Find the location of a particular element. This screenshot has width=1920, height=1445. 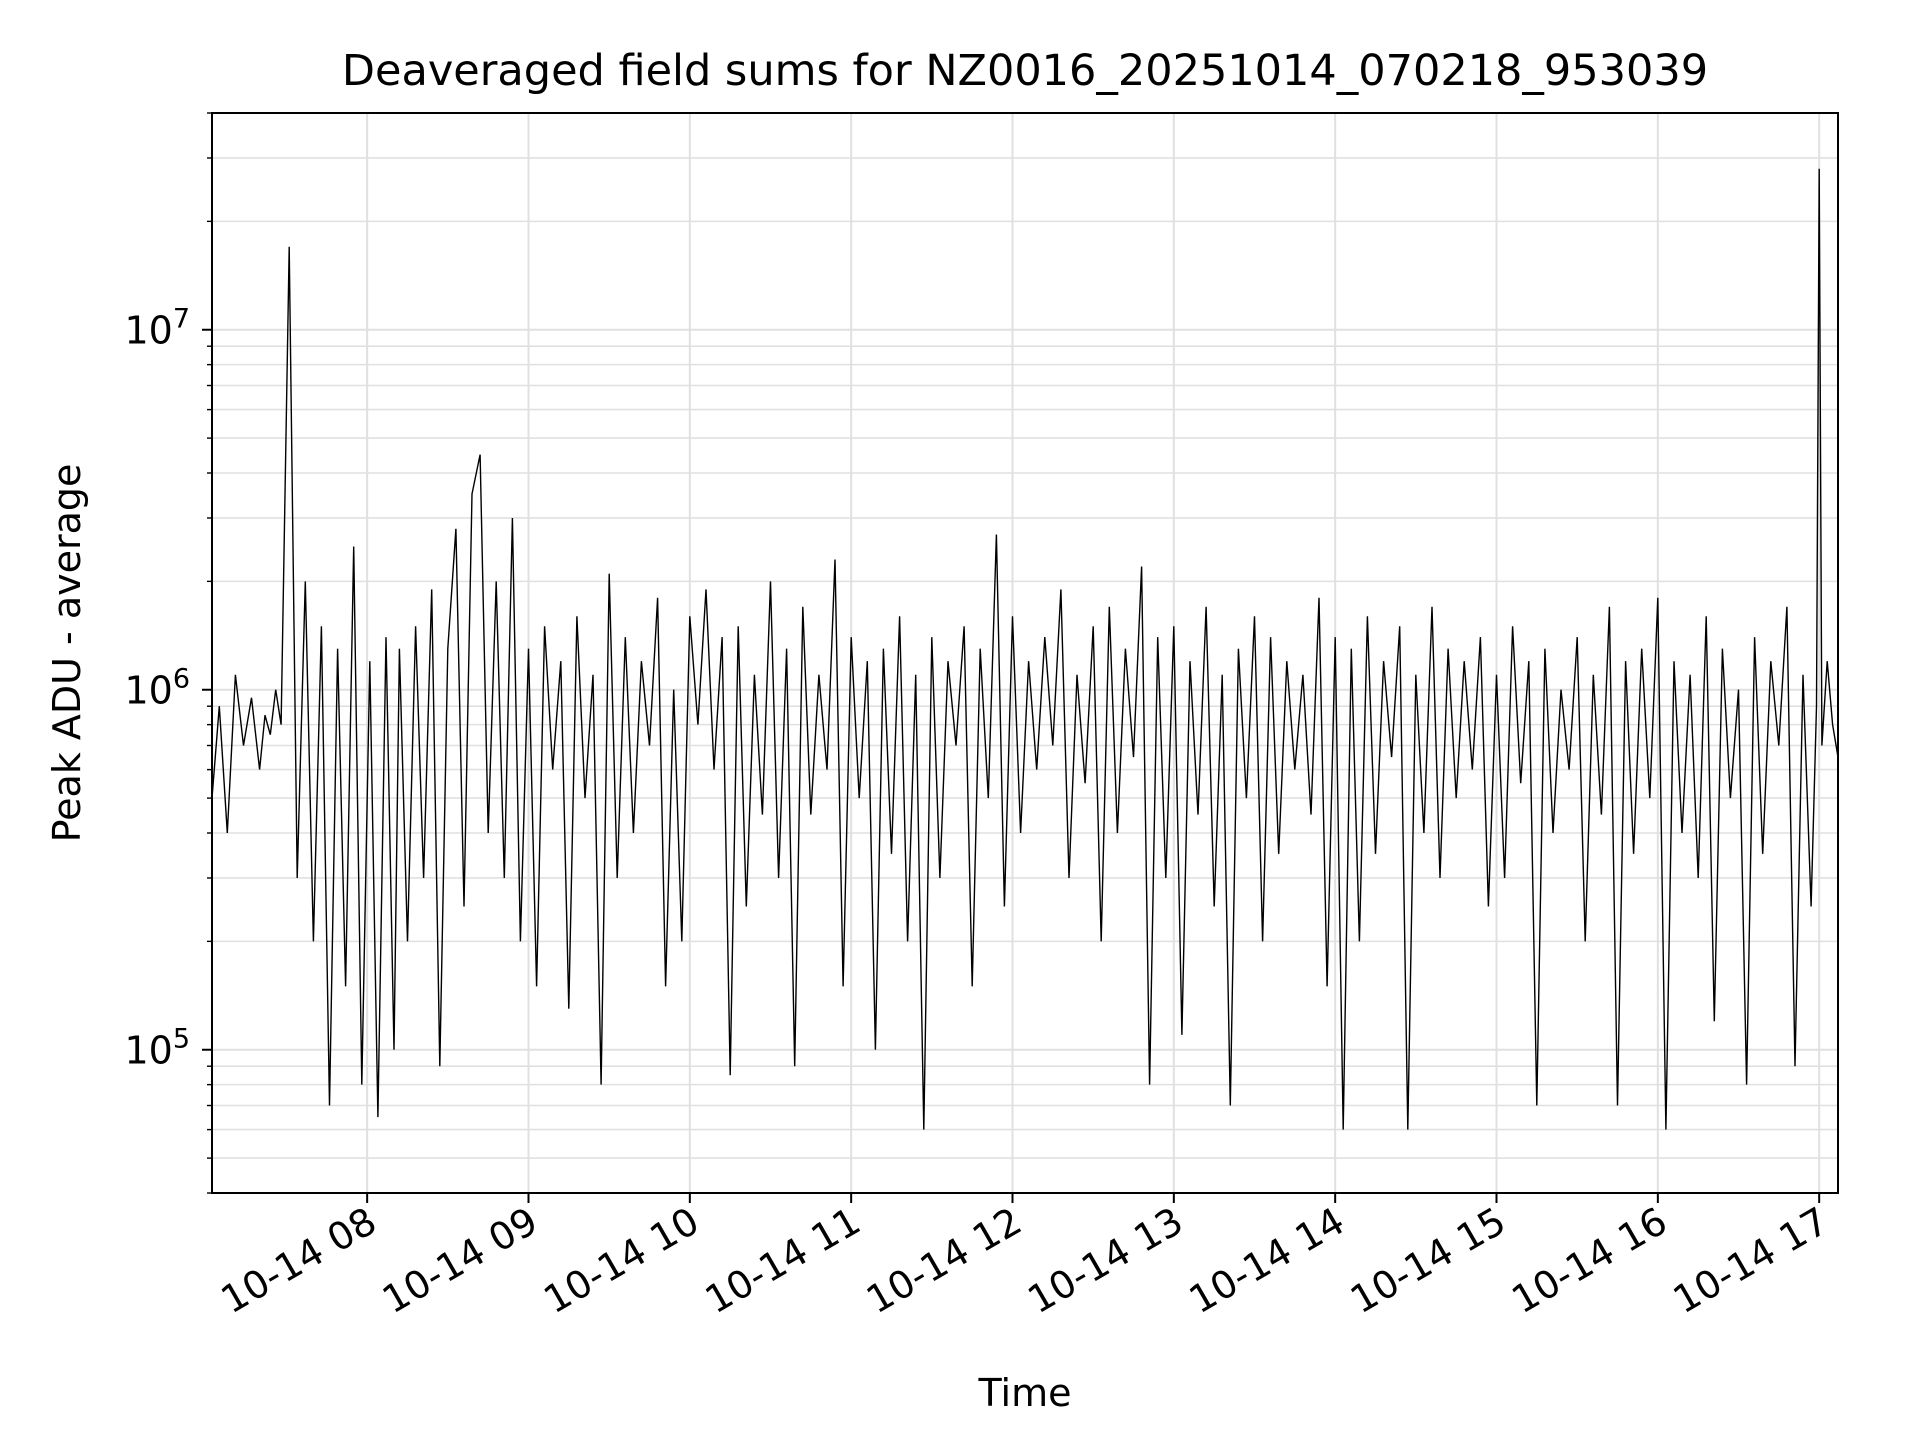

y-axis-label: Peak ADU - average is located at coordinates (67, 653).